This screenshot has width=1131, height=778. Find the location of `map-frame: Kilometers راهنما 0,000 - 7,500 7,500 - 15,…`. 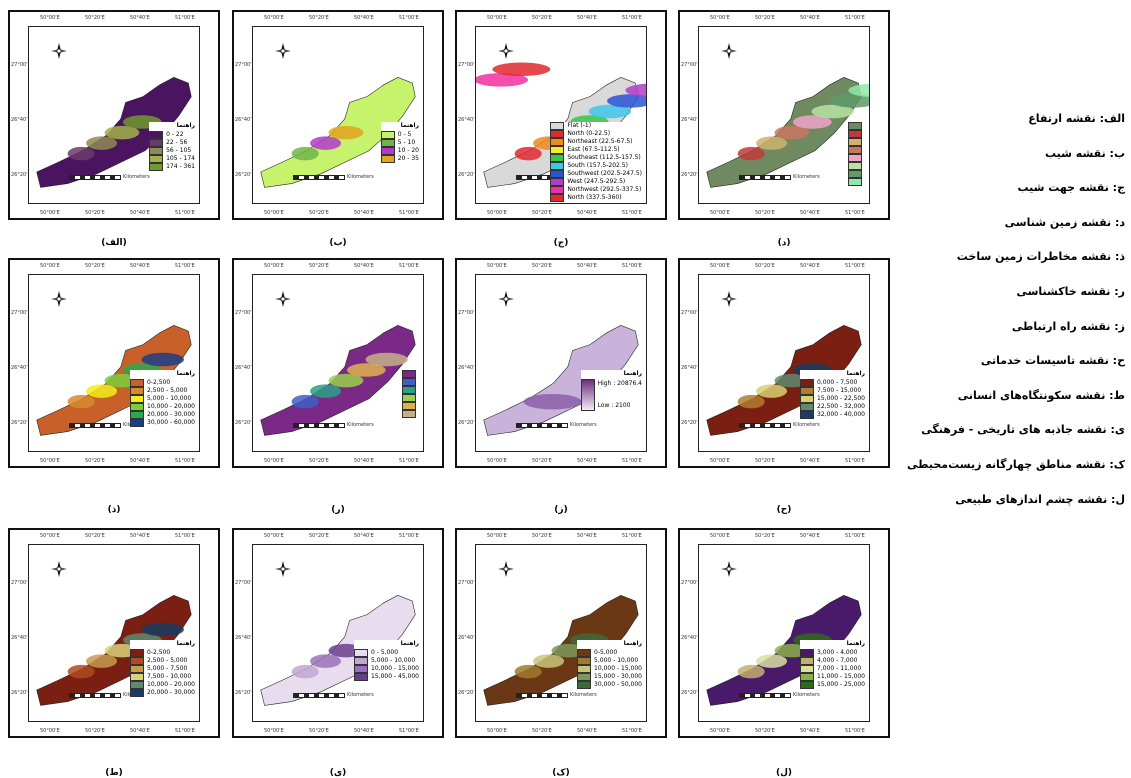

map-frame: Kilometers راهنما 0,000 - 7,500 7,500 - 15,… is located at coordinates (784, 363).